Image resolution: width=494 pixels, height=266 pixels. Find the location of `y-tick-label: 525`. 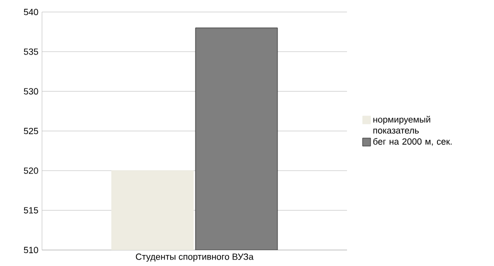

y-tick-label: 525 is located at coordinates (31, 131).